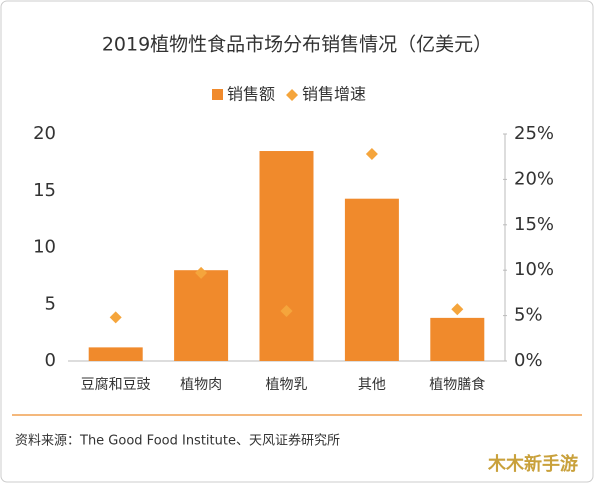 This screenshot has height=483, width=594. Describe the element at coordinates (528, 315) in the screenshot. I see `y2-tick-label: 5%` at that location.